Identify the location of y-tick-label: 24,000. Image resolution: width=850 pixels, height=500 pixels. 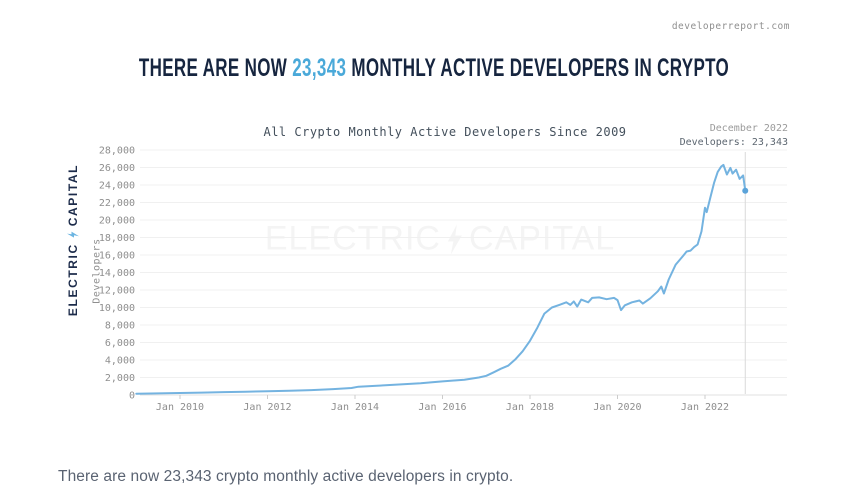
(117, 186).